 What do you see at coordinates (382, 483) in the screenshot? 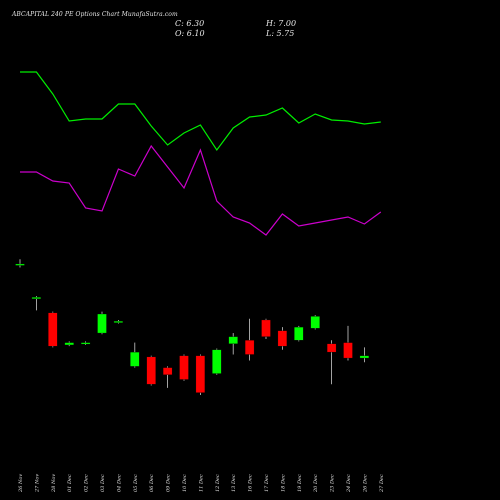
I see `x-tick-label: 27 Dec` at bounding box center [382, 483].